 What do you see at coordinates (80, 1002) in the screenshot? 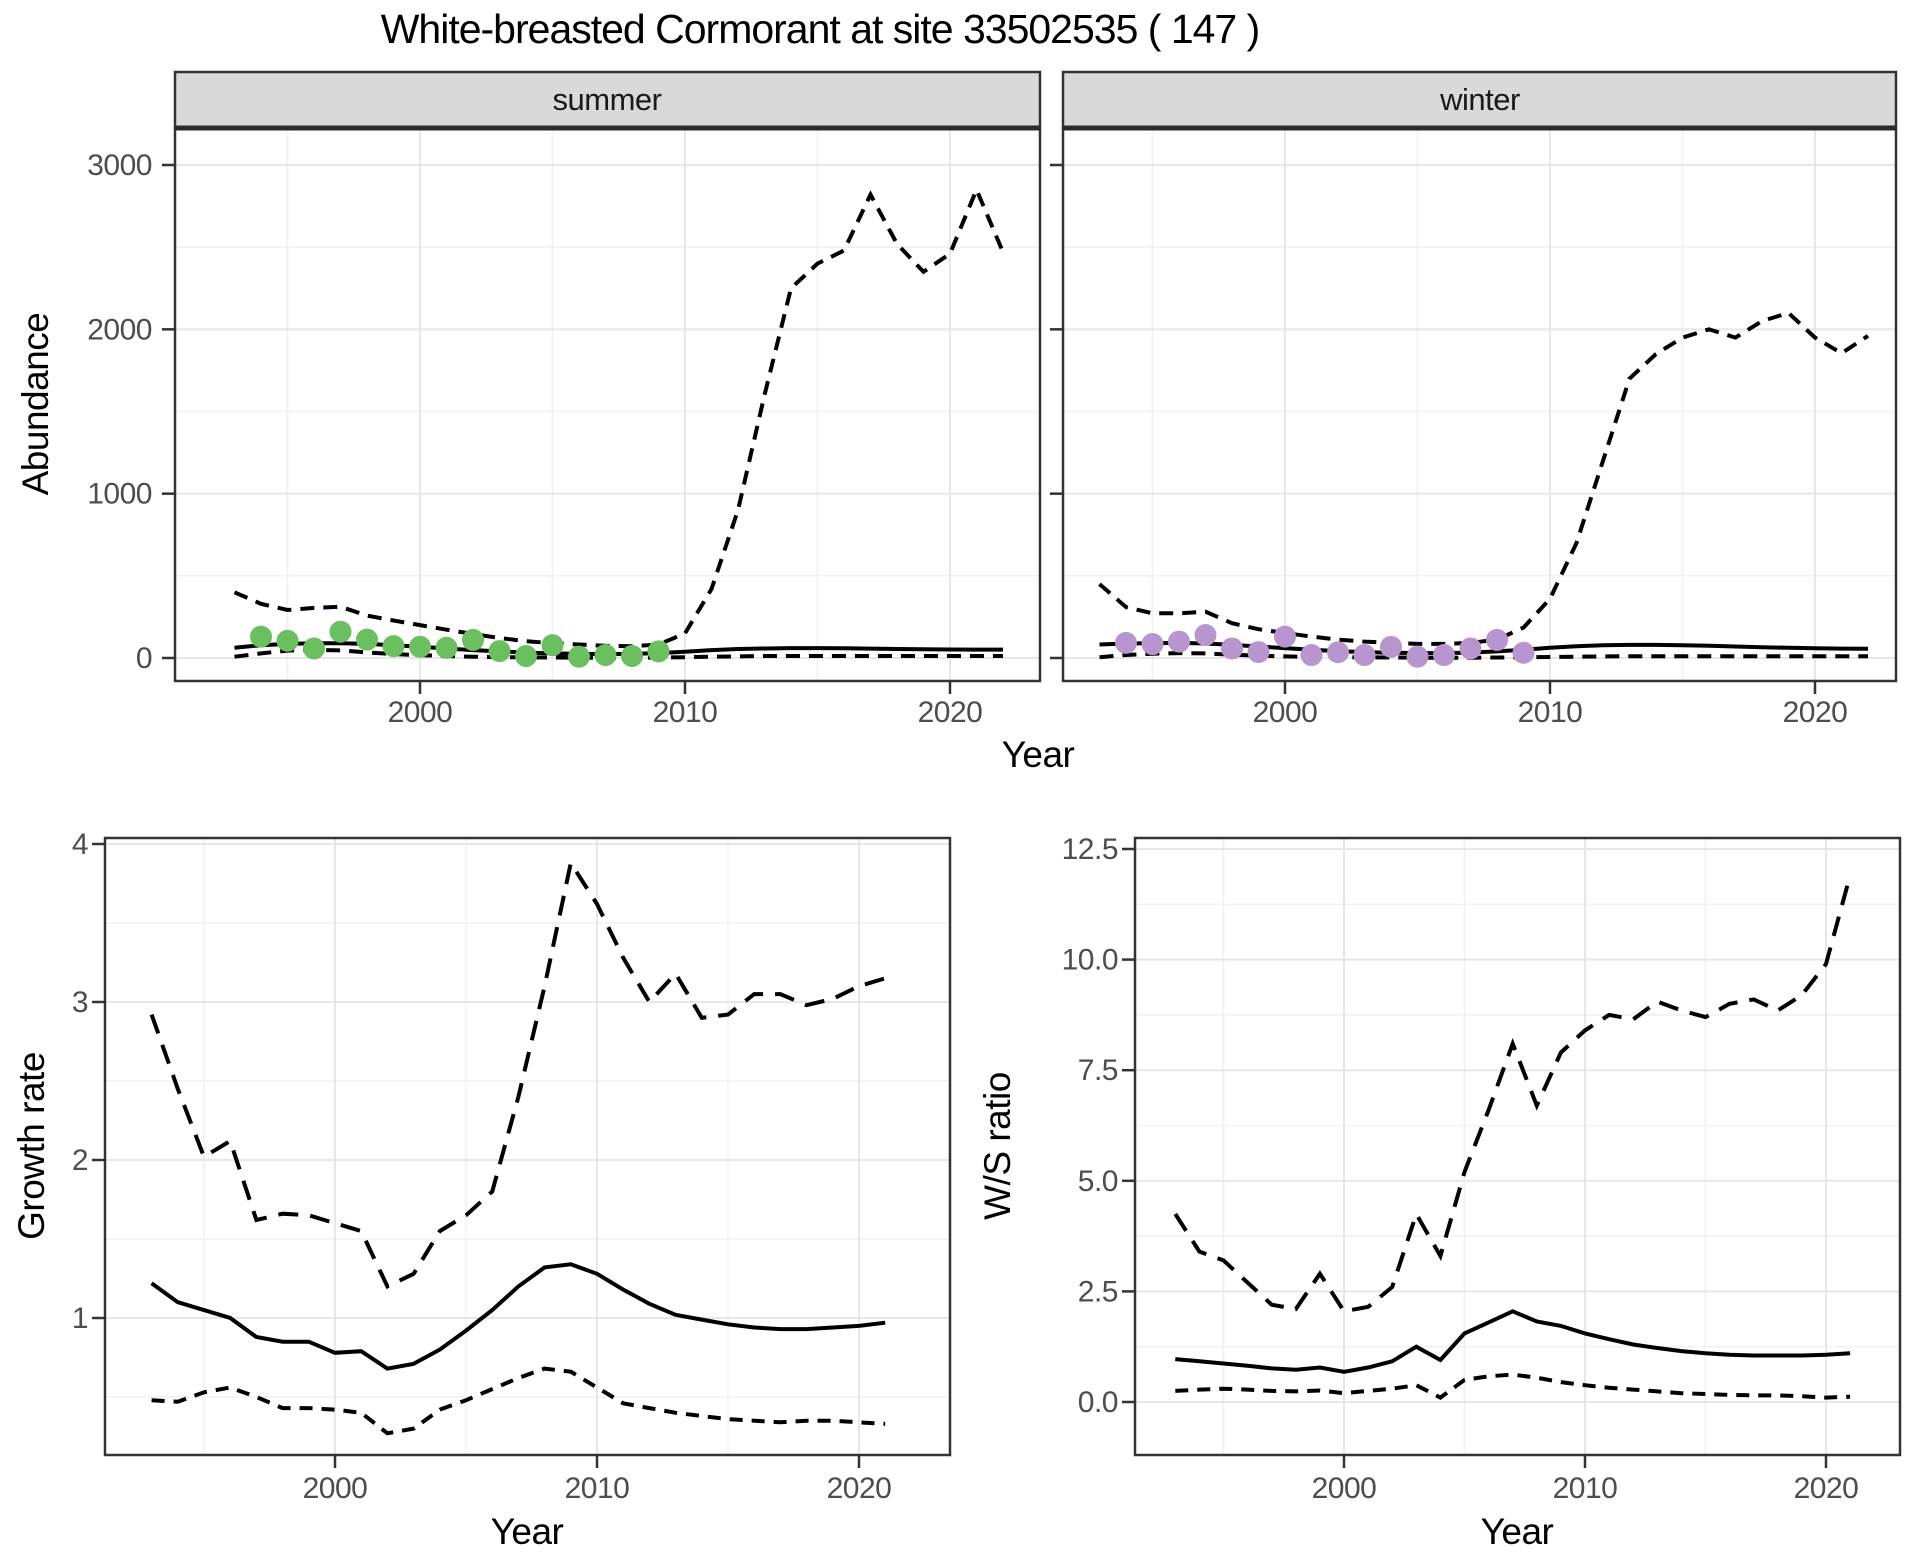
I see `y-tick-label: 3` at bounding box center [80, 1002].